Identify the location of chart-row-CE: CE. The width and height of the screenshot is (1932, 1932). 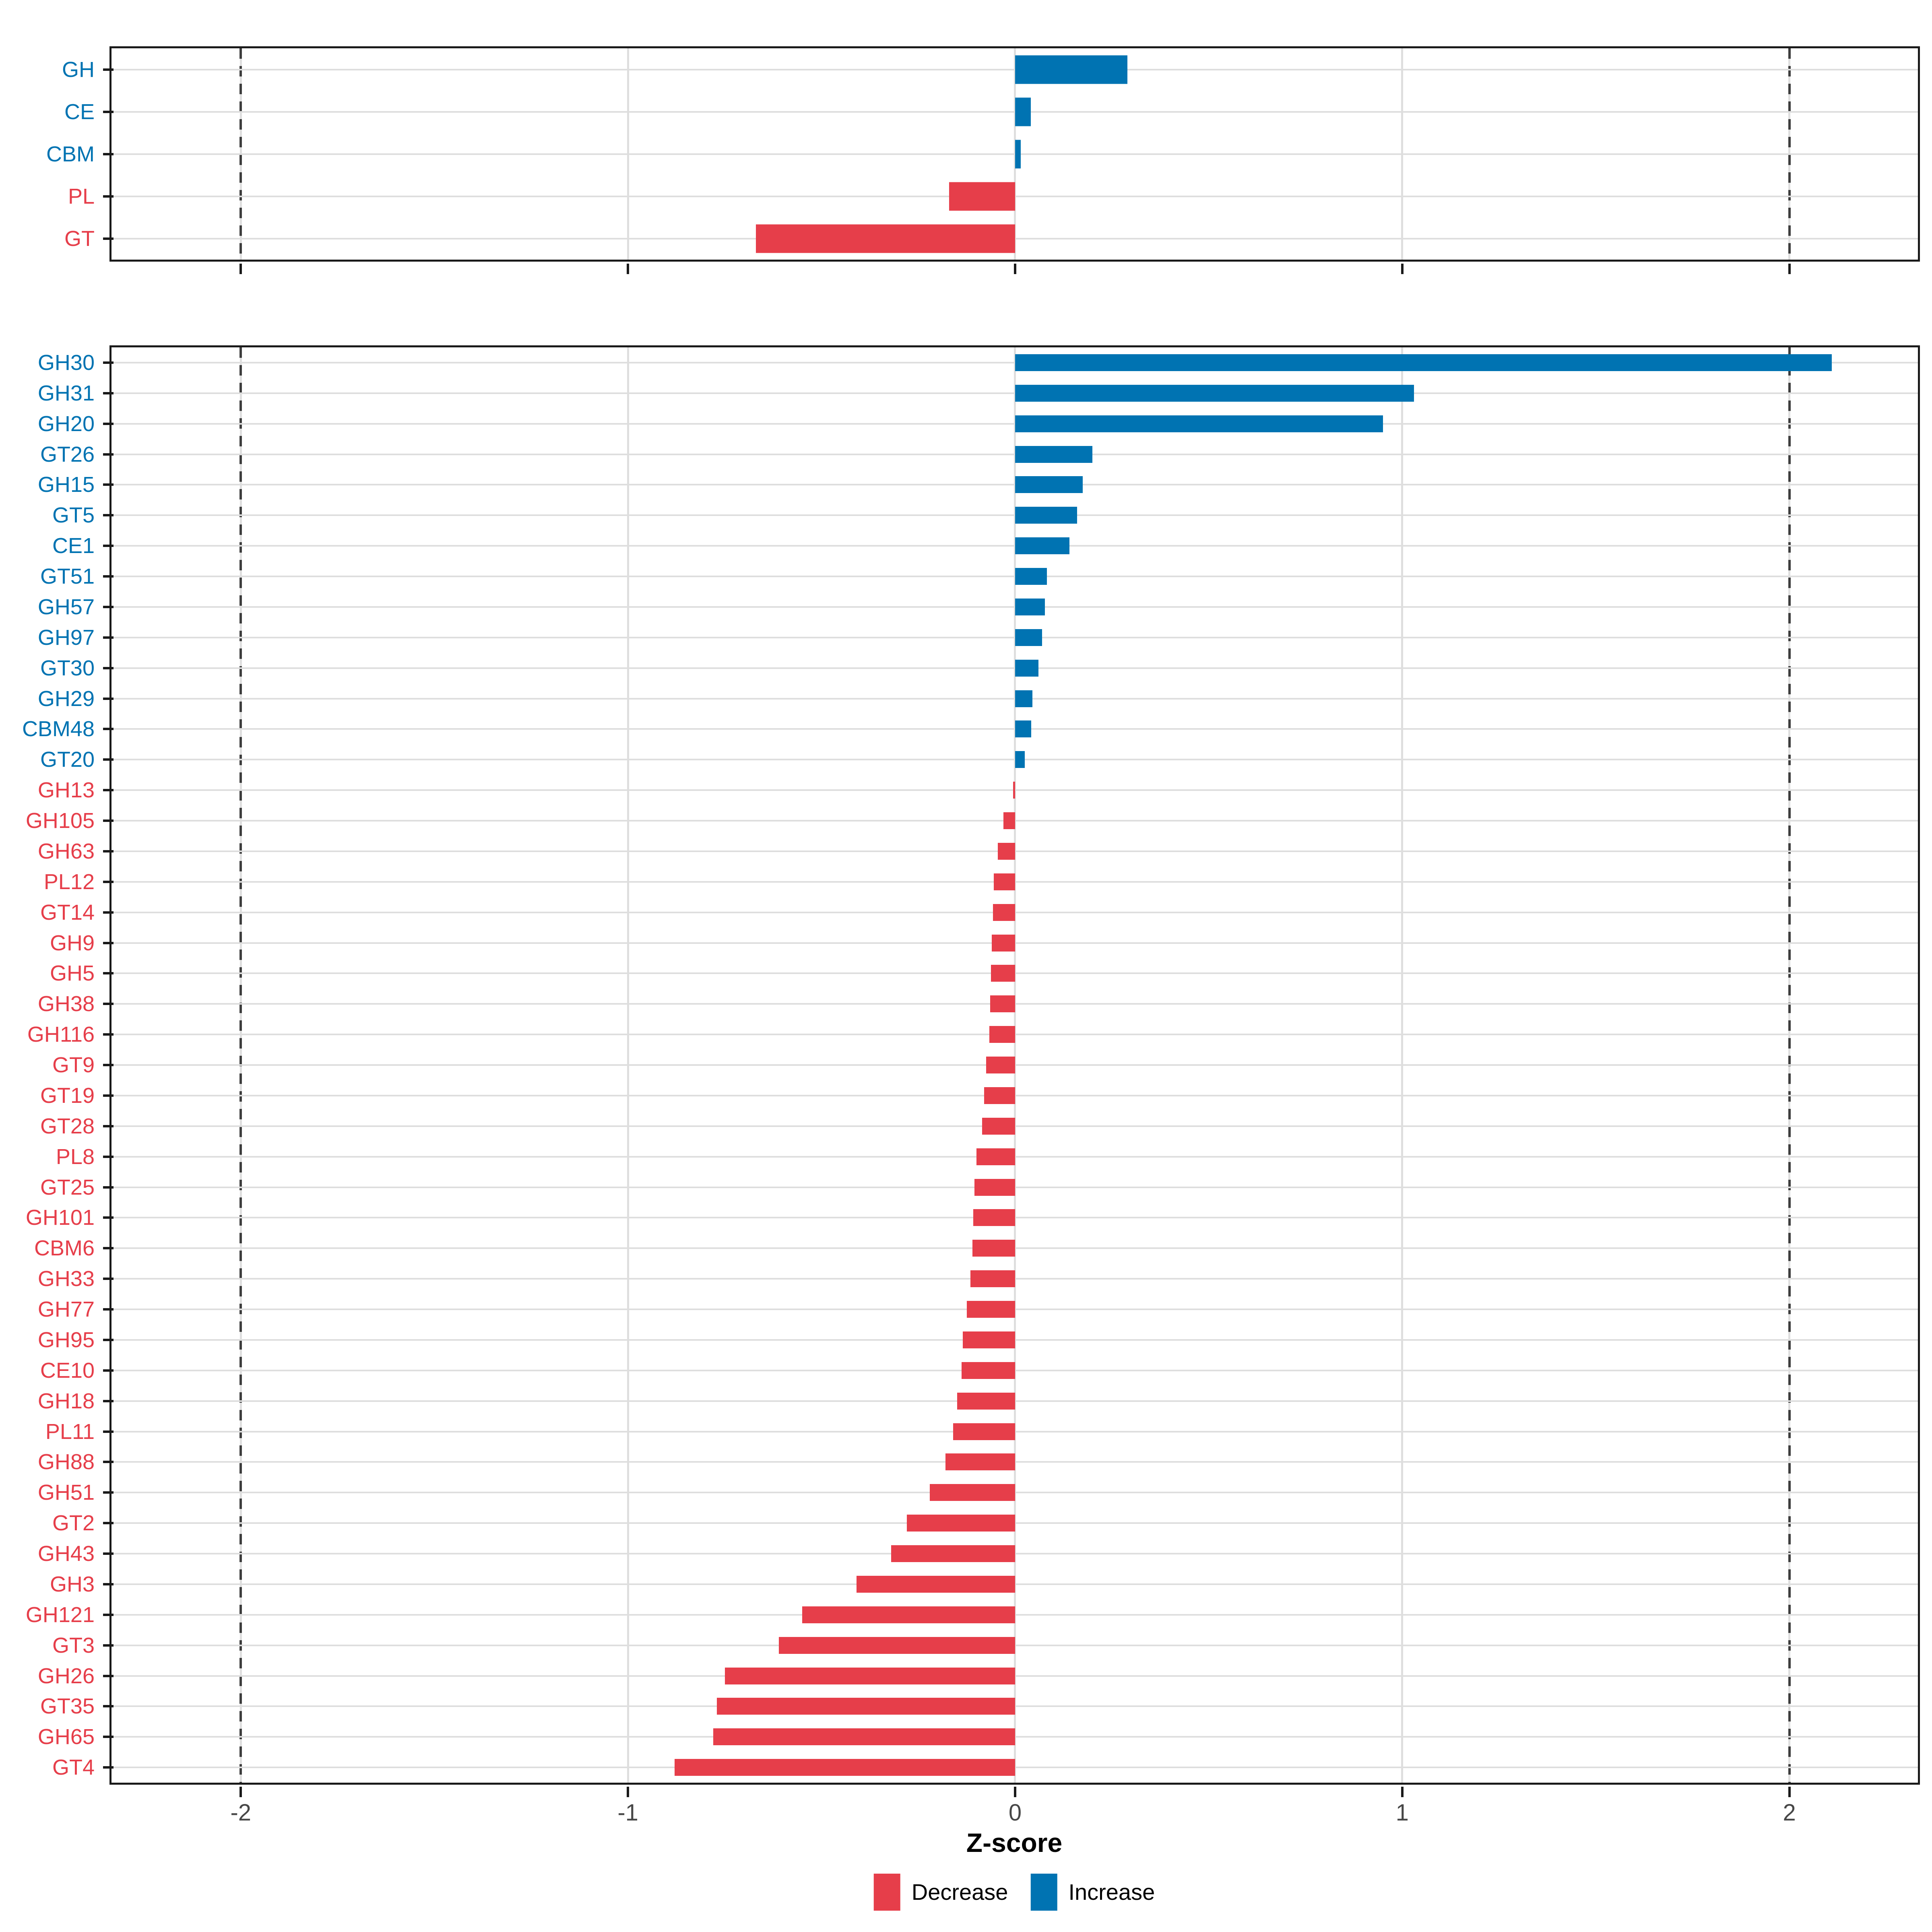
(991, 112).